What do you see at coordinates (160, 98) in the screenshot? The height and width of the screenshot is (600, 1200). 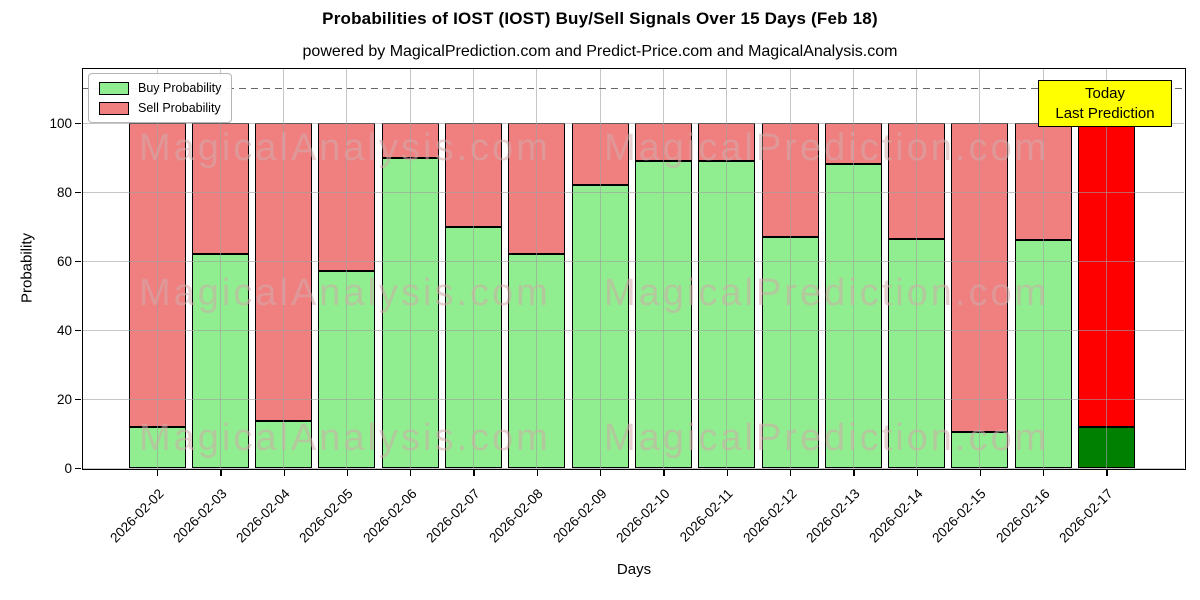 I see `legend: Buy Probability Sell Probability` at bounding box center [160, 98].